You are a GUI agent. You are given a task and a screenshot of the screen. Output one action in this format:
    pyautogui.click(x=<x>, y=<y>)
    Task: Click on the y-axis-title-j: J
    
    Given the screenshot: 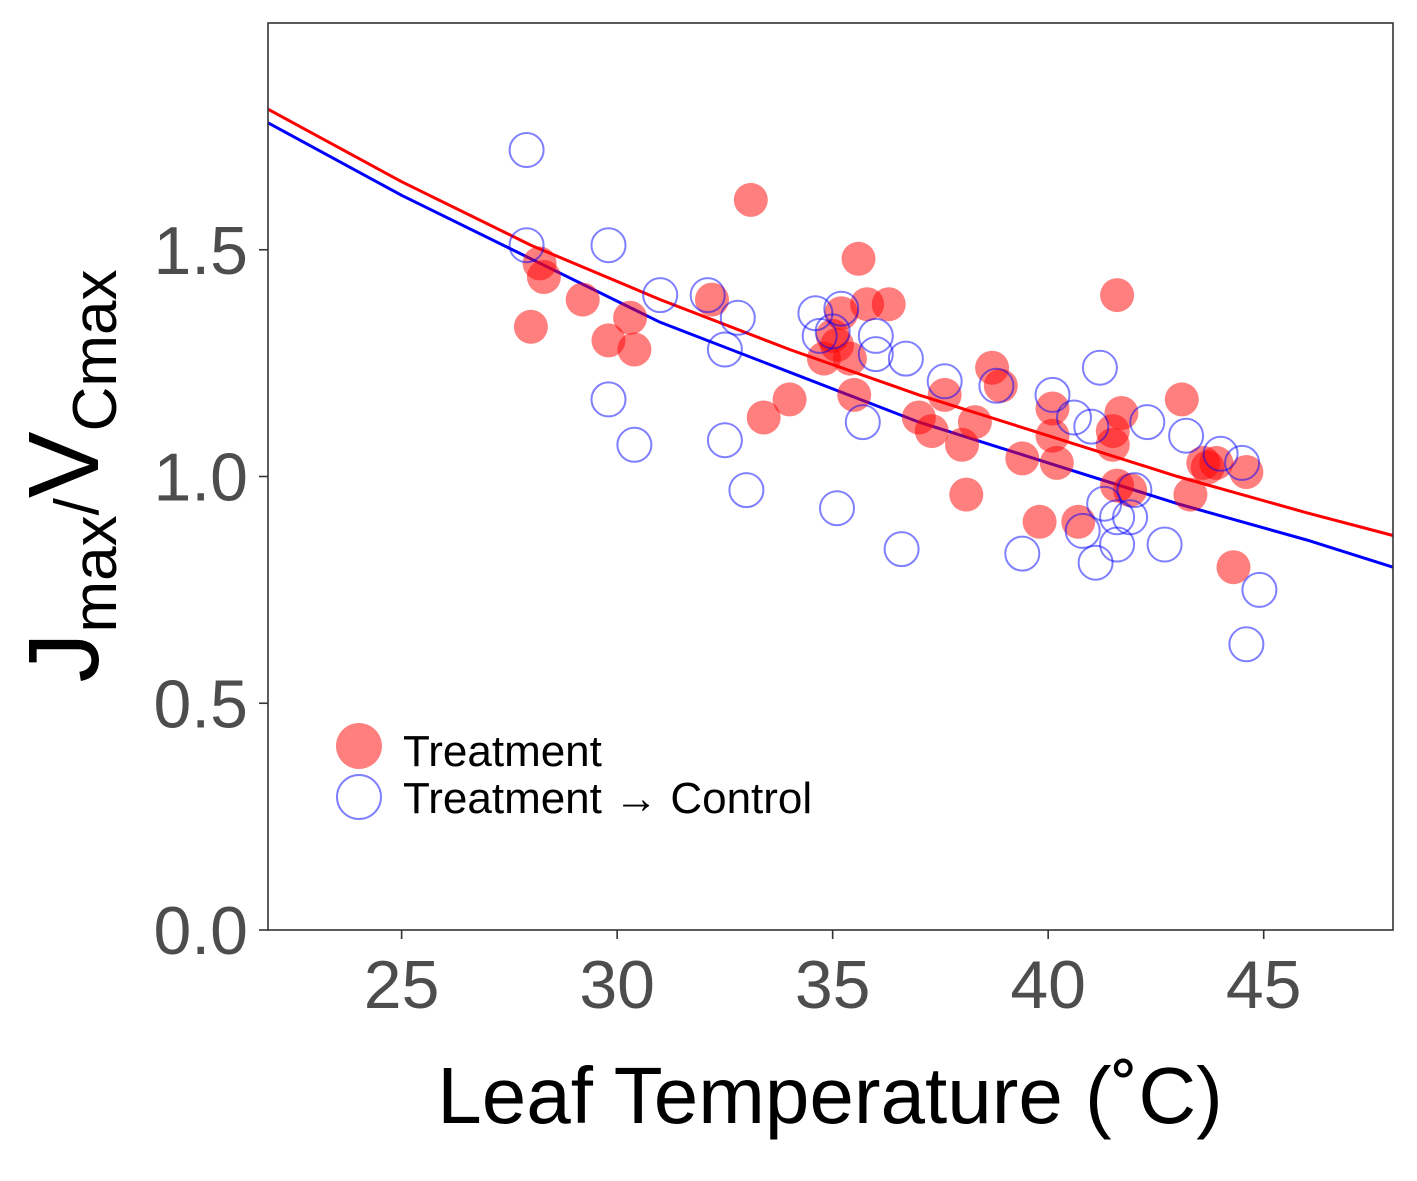 What is the action you would take?
    pyautogui.click(x=64, y=657)
    